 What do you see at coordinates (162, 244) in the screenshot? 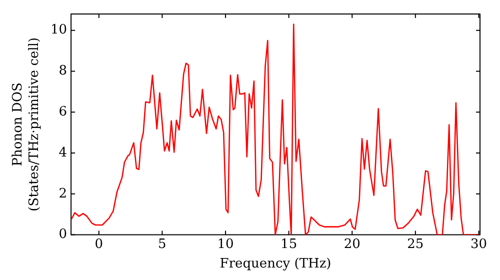
I see `x-tick-label: 5` at bounding box center [162, 244].